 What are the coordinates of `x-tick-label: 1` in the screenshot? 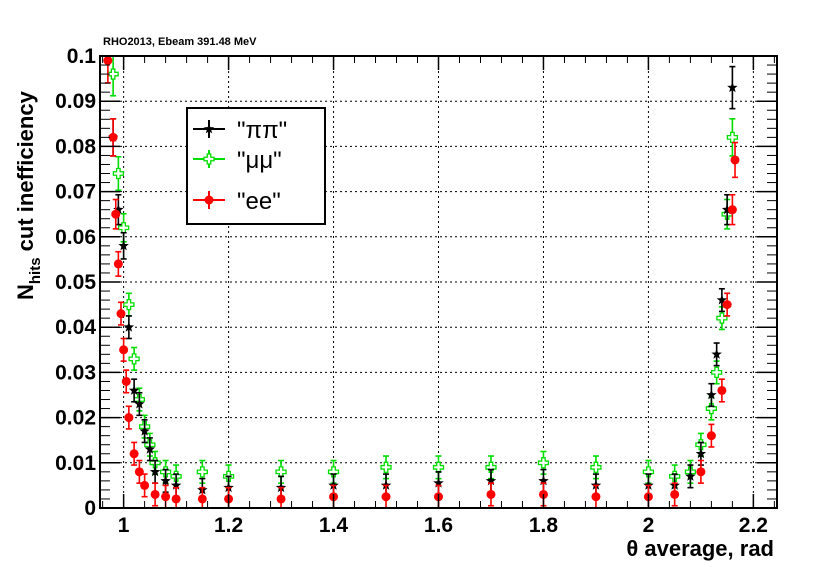 It's located at (124, 525).